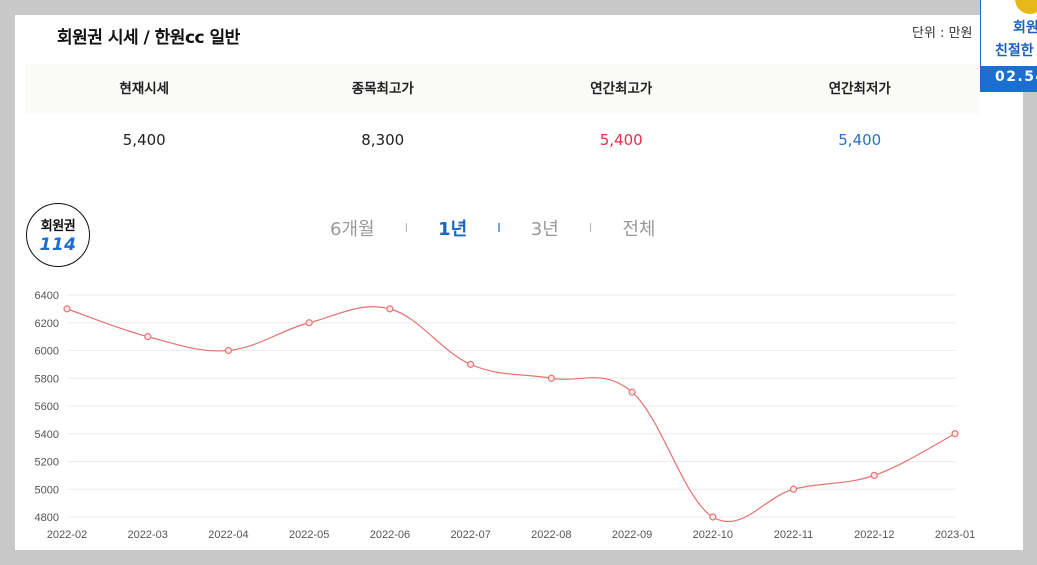  Describe the element at coordinates (1016, 77) in the screenshot. I see `ad-phone-number: 02.54` at that location.